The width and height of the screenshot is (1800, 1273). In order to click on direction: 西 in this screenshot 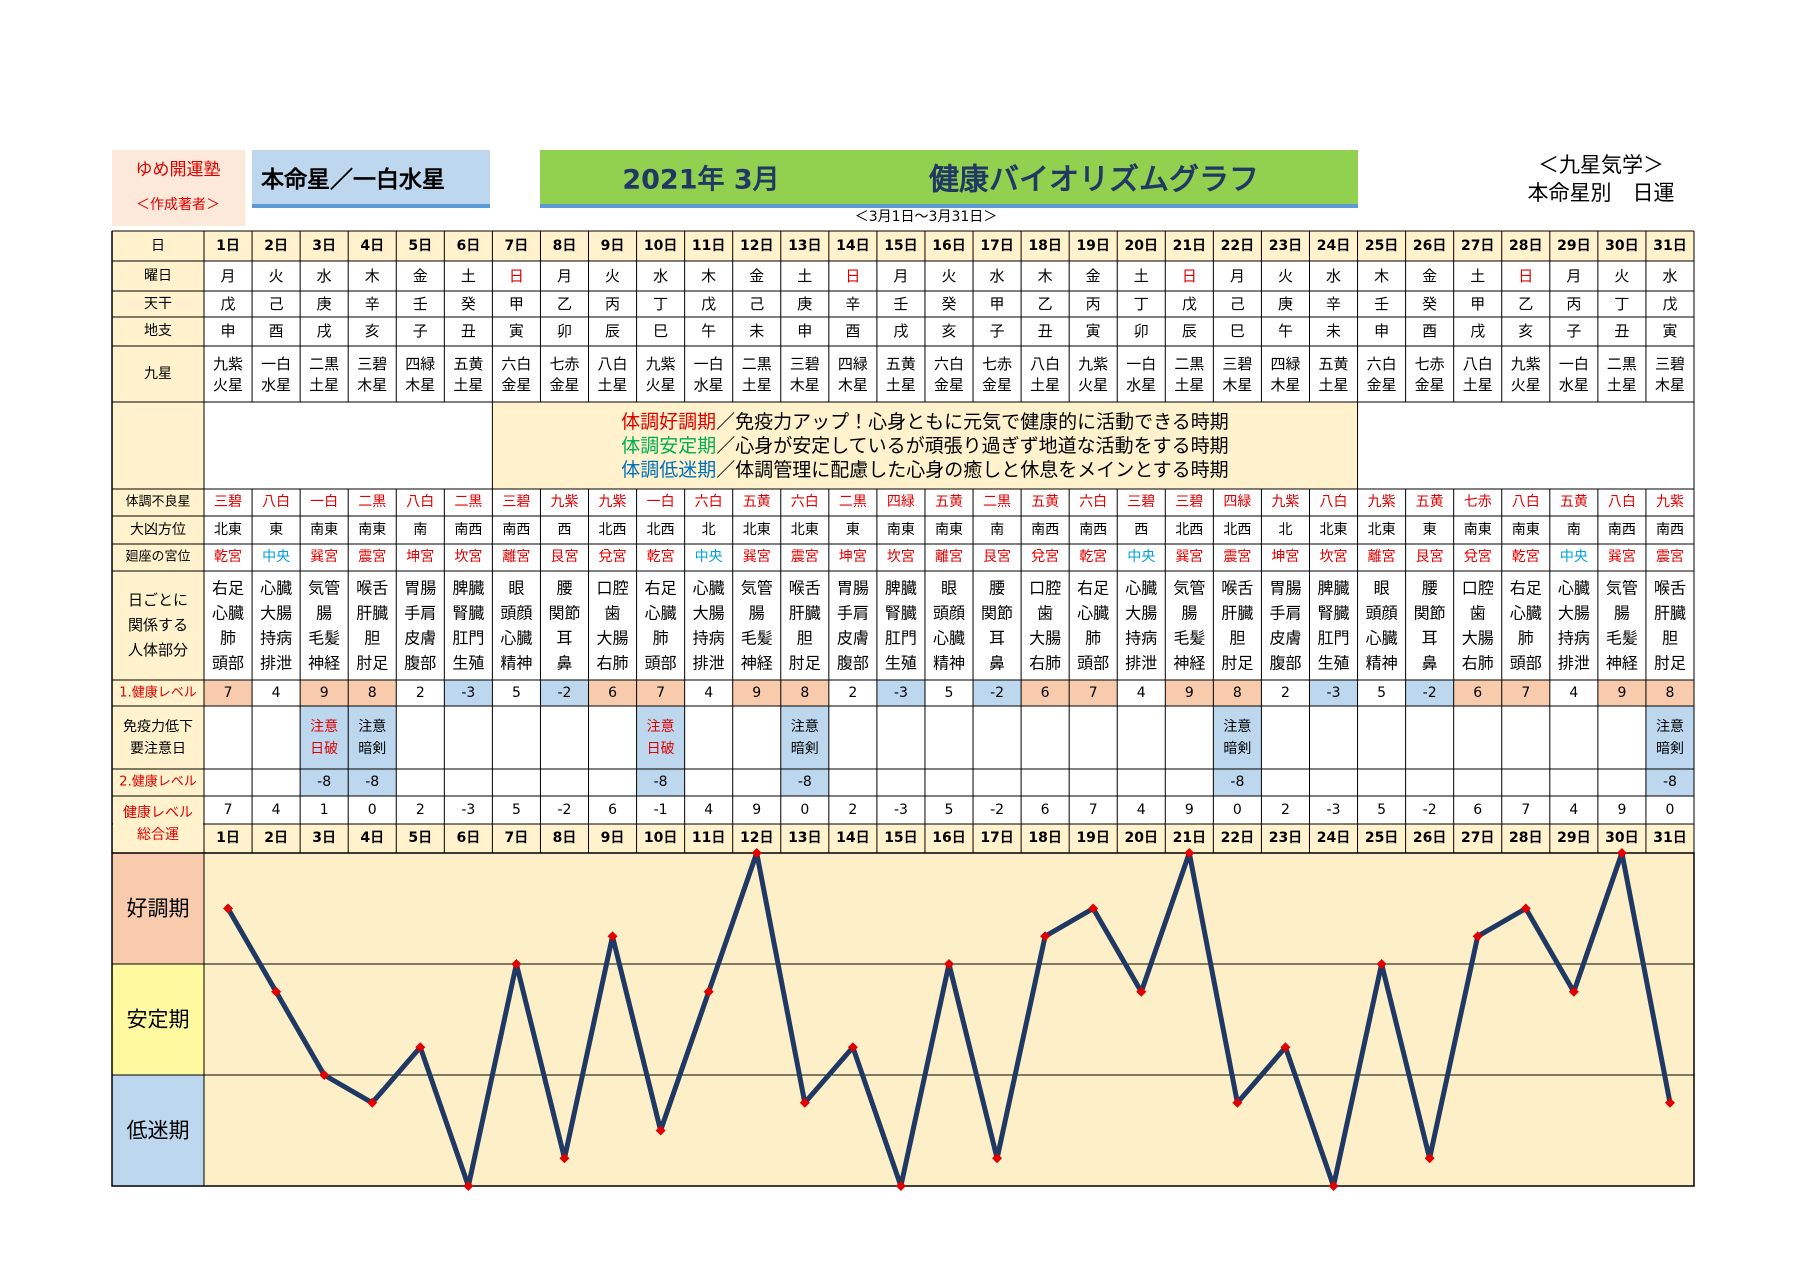, I will do `click(1141, 530)`.